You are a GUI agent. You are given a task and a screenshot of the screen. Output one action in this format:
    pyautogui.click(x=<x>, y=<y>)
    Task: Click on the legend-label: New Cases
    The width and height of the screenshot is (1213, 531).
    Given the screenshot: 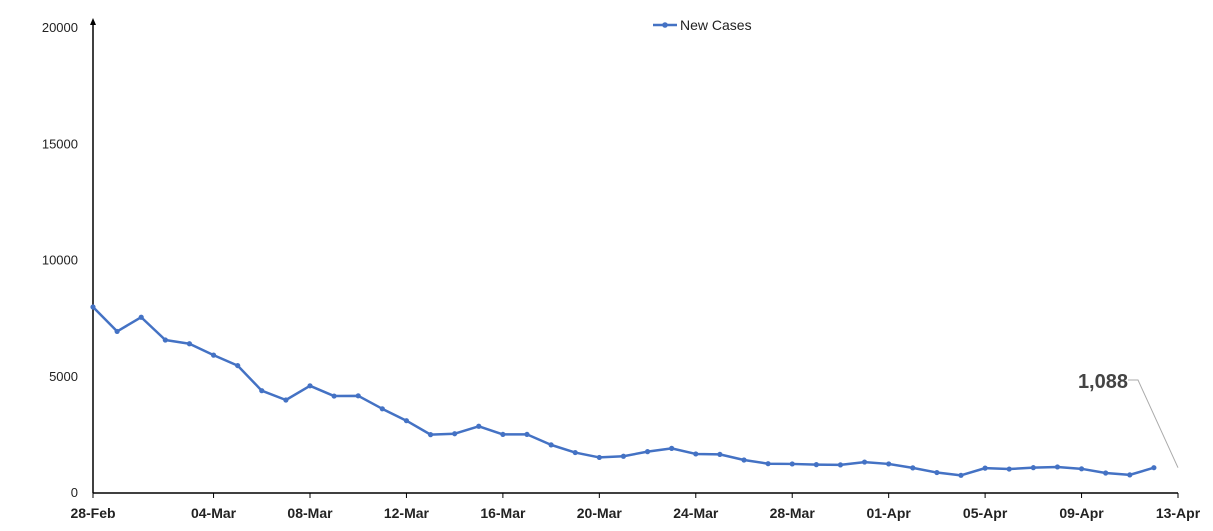 What is the action you would take?
    pyautogui.click(x=716, y=25)
    